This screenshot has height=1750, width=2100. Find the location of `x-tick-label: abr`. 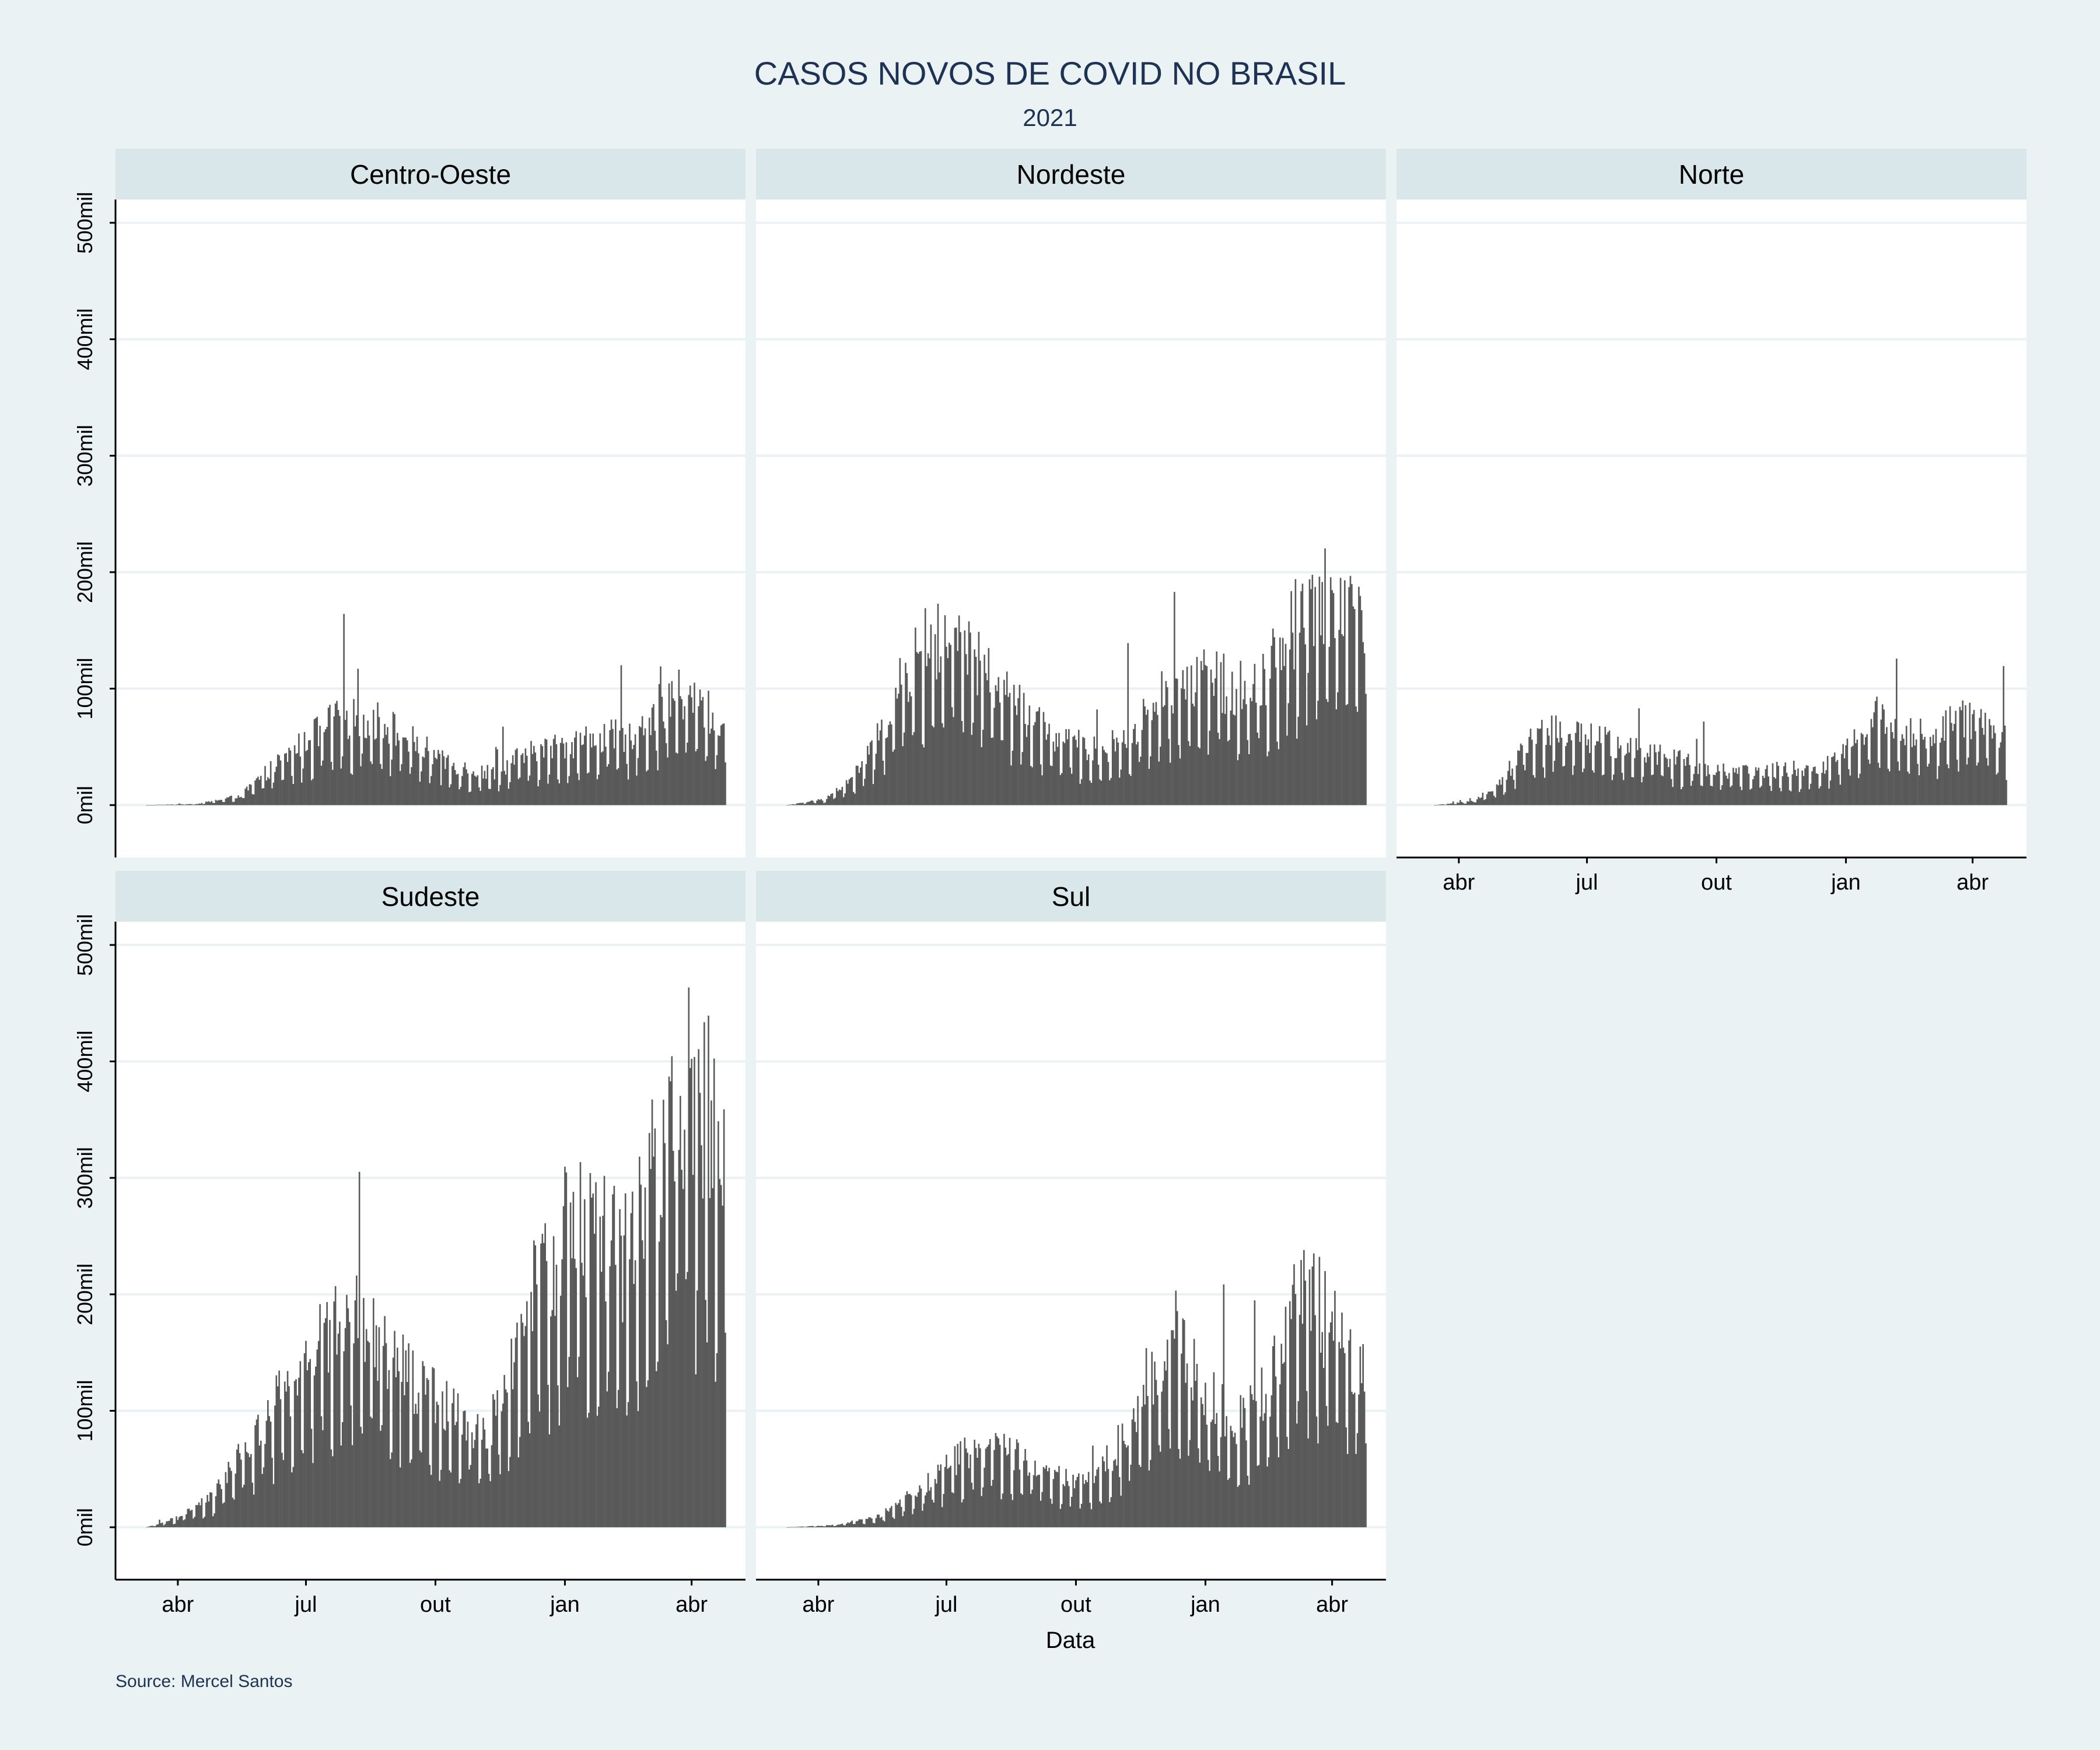

x-tick-label: abr is located at coordinates (1332, 1604).